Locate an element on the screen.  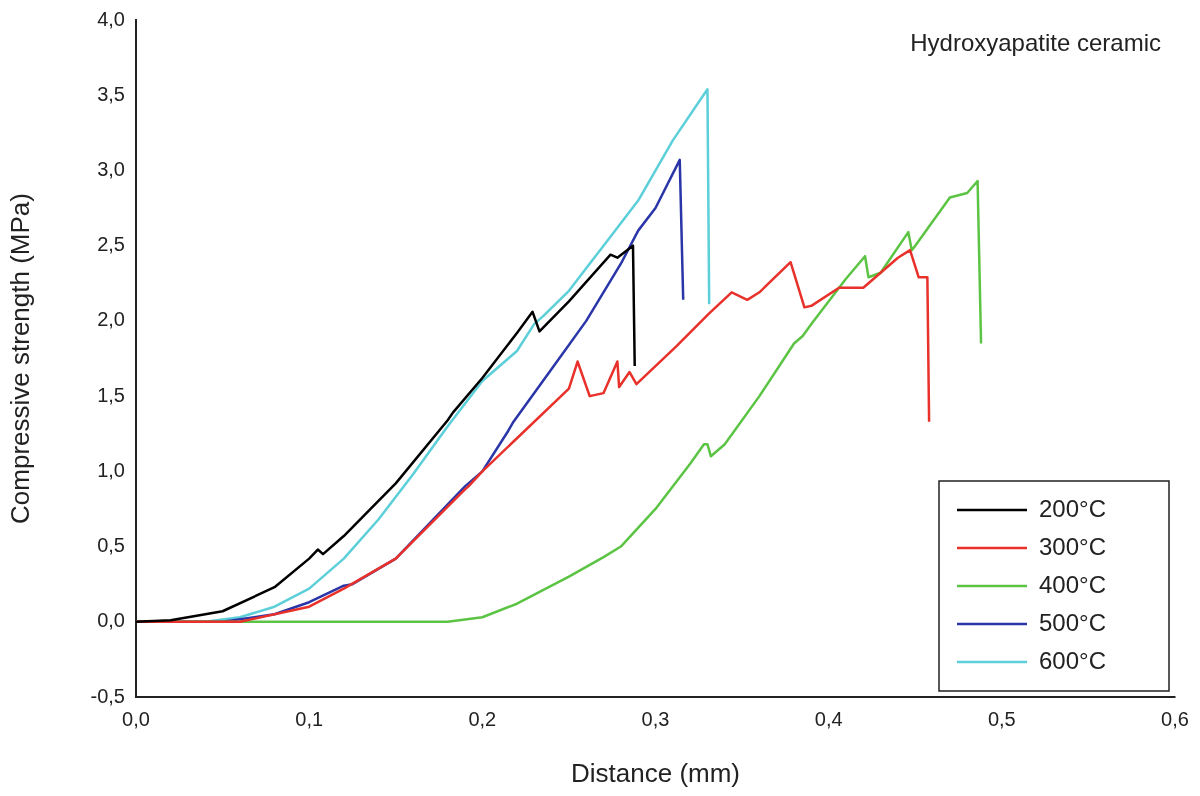
y-tick-label: 4,0 is located at coordinates (111, 18).